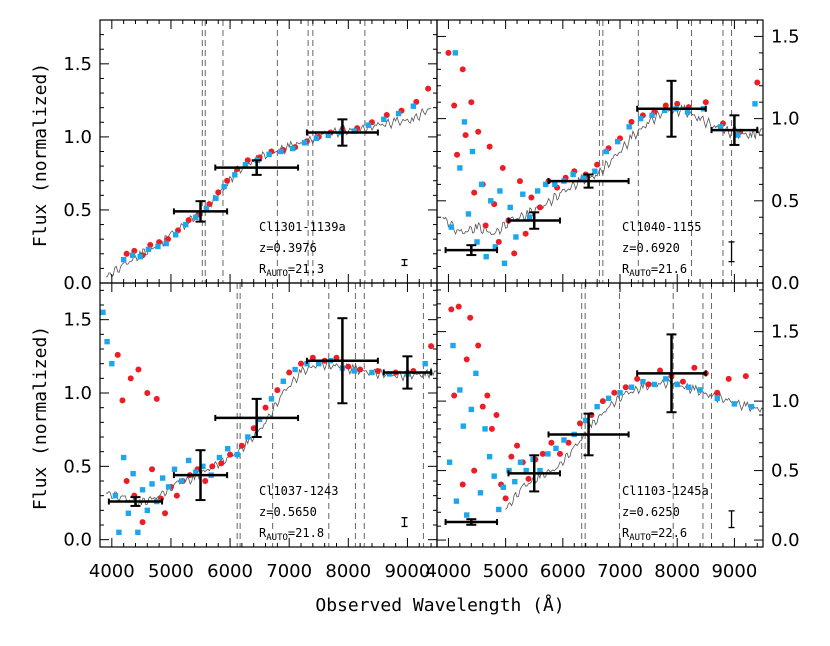 The height and width of the screenshot is (646, 830). What do you see at coordinates (289, 571) in the screenshot?
I see `x-tick-label: 7000` at bounding box center [289, 571].